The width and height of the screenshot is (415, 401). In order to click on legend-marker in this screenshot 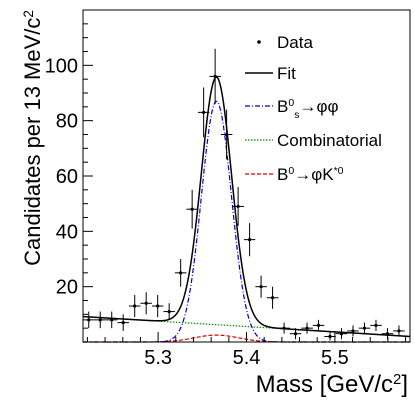, I will do `click(259, 42)`.